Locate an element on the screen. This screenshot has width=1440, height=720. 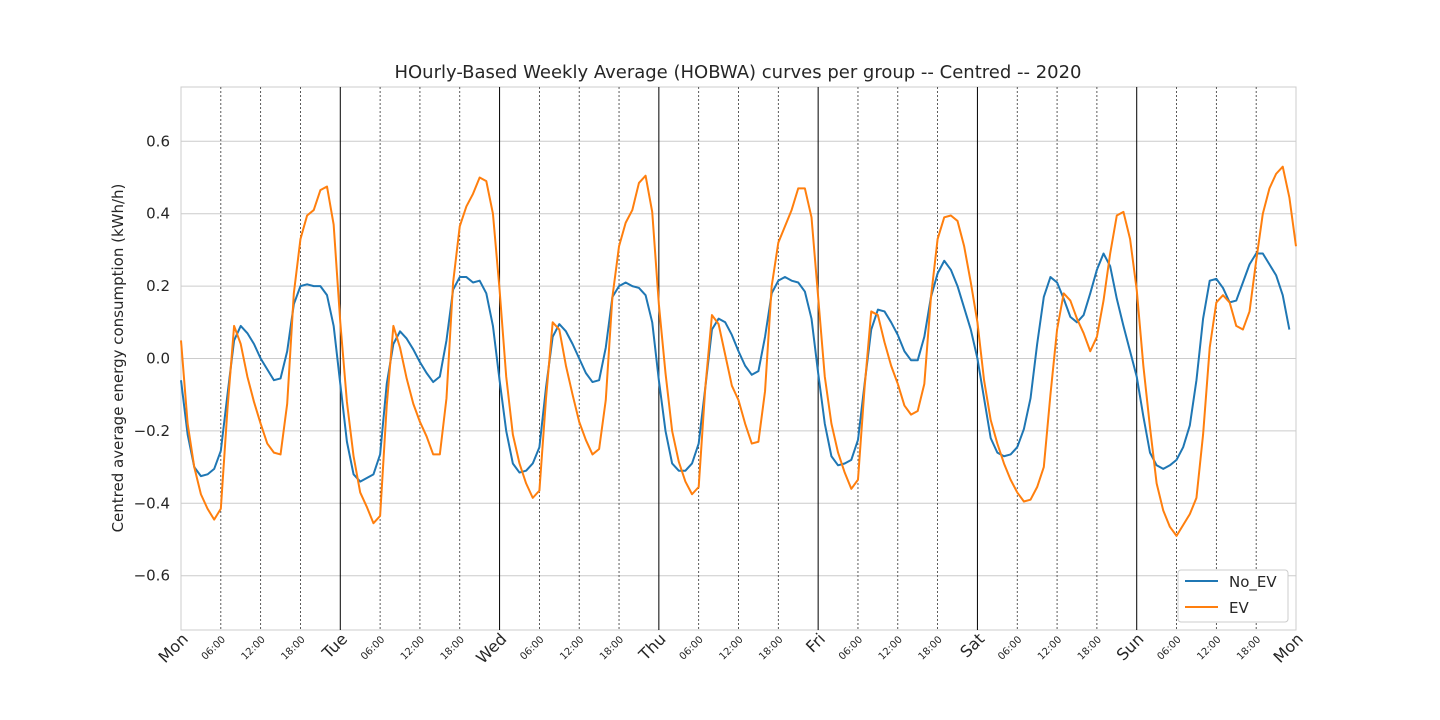
legend-label-ev: EV is located at coordinates (1239, 608).